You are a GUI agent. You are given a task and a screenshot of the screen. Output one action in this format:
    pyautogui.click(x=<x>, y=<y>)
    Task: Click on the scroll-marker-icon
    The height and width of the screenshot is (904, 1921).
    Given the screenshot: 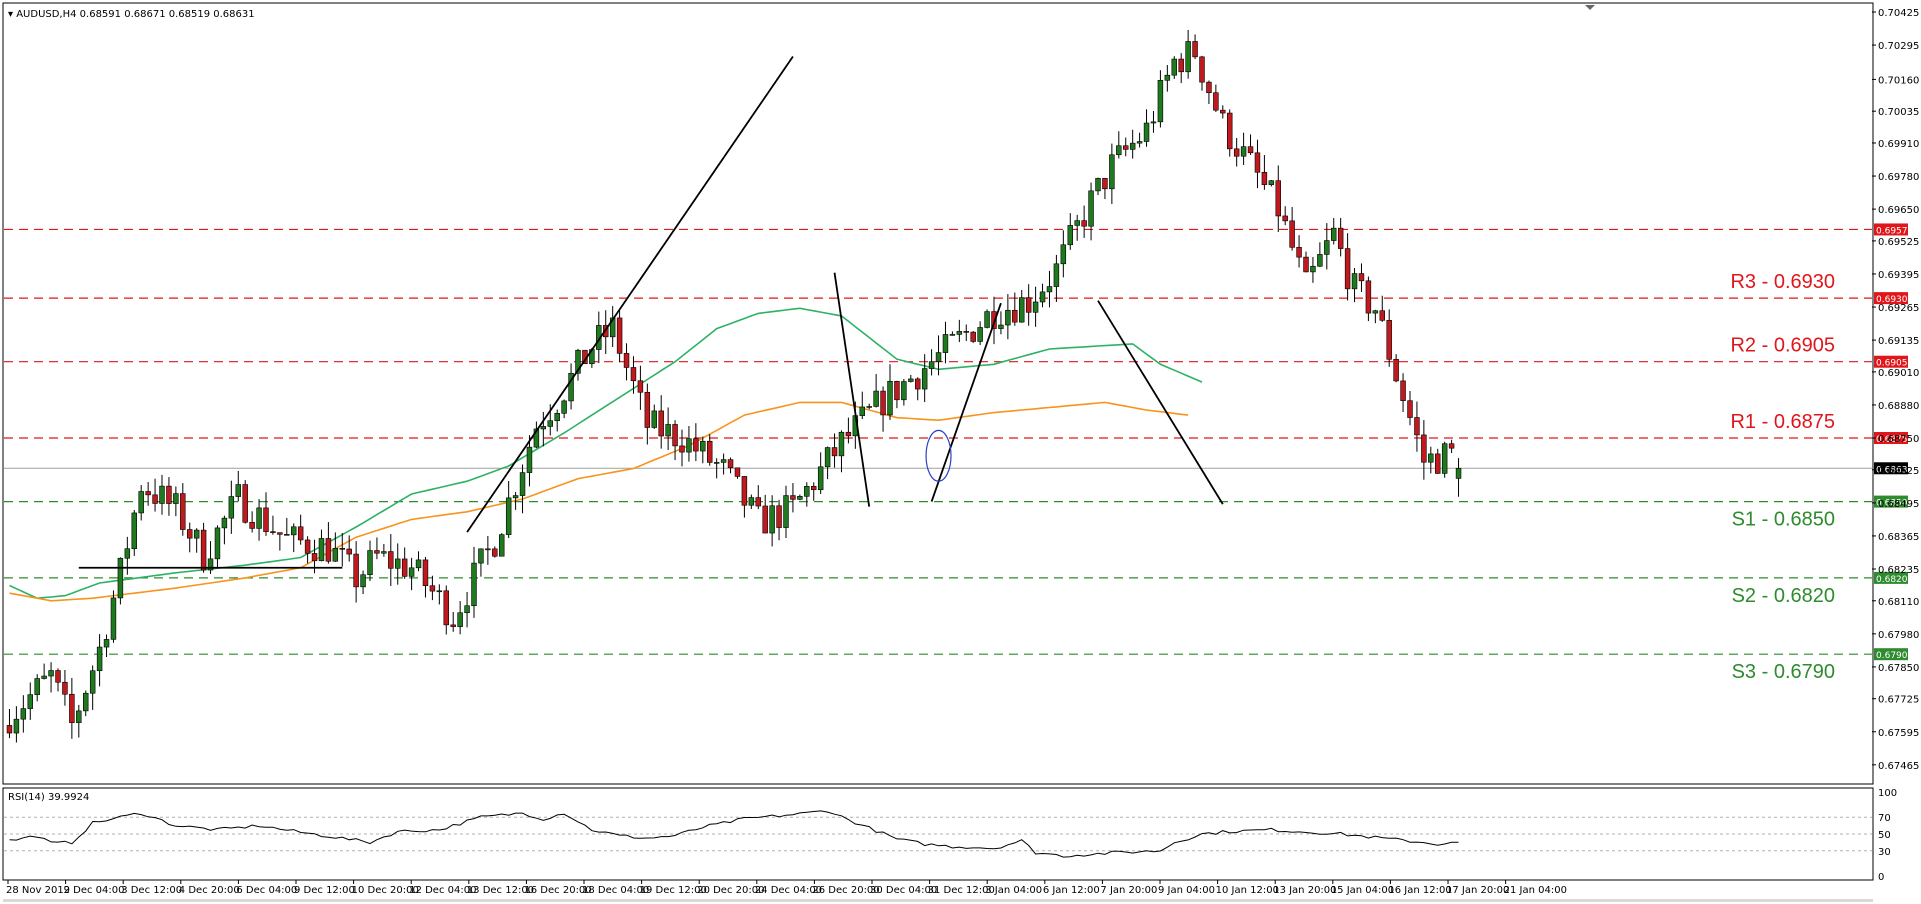 What is the action you would take?
    pyautogui.click(x=1590, y=7)
    